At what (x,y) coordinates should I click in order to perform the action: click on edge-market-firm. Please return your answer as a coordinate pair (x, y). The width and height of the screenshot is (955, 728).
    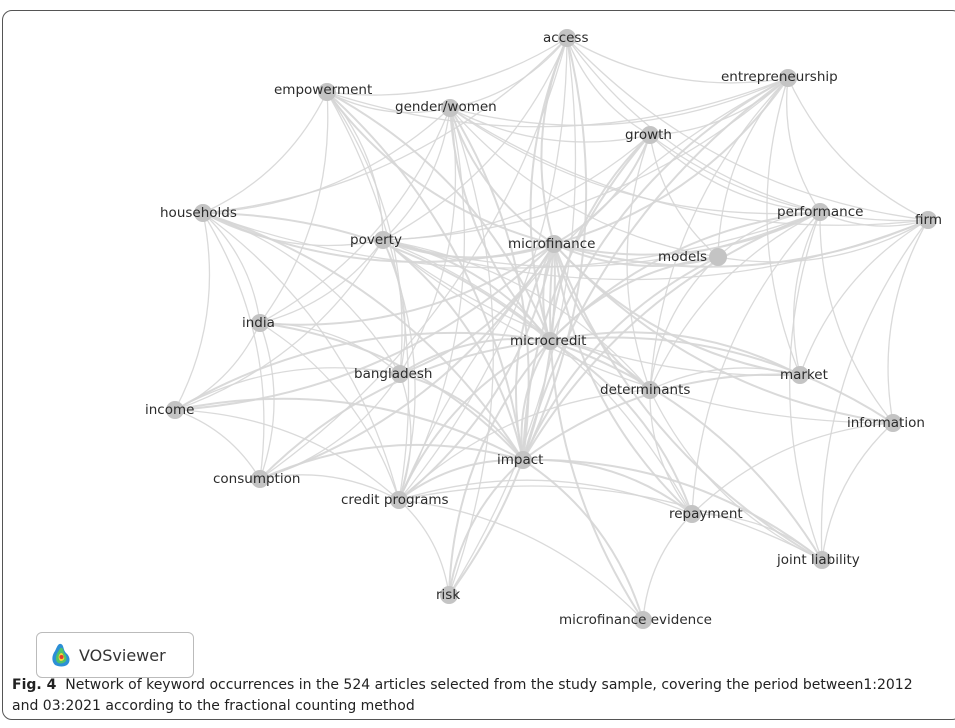
    Looking at the image, I should click on (864, 297).